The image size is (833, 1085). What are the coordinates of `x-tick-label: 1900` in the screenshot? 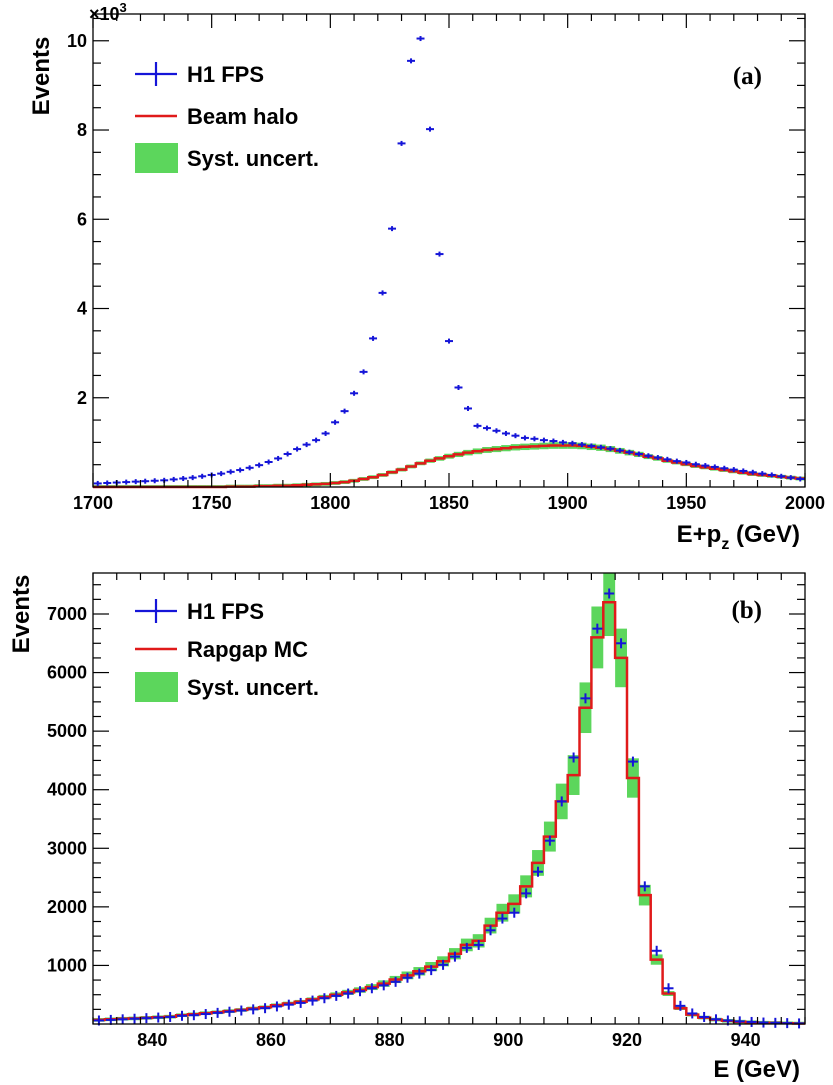 It's located at (568, 503).